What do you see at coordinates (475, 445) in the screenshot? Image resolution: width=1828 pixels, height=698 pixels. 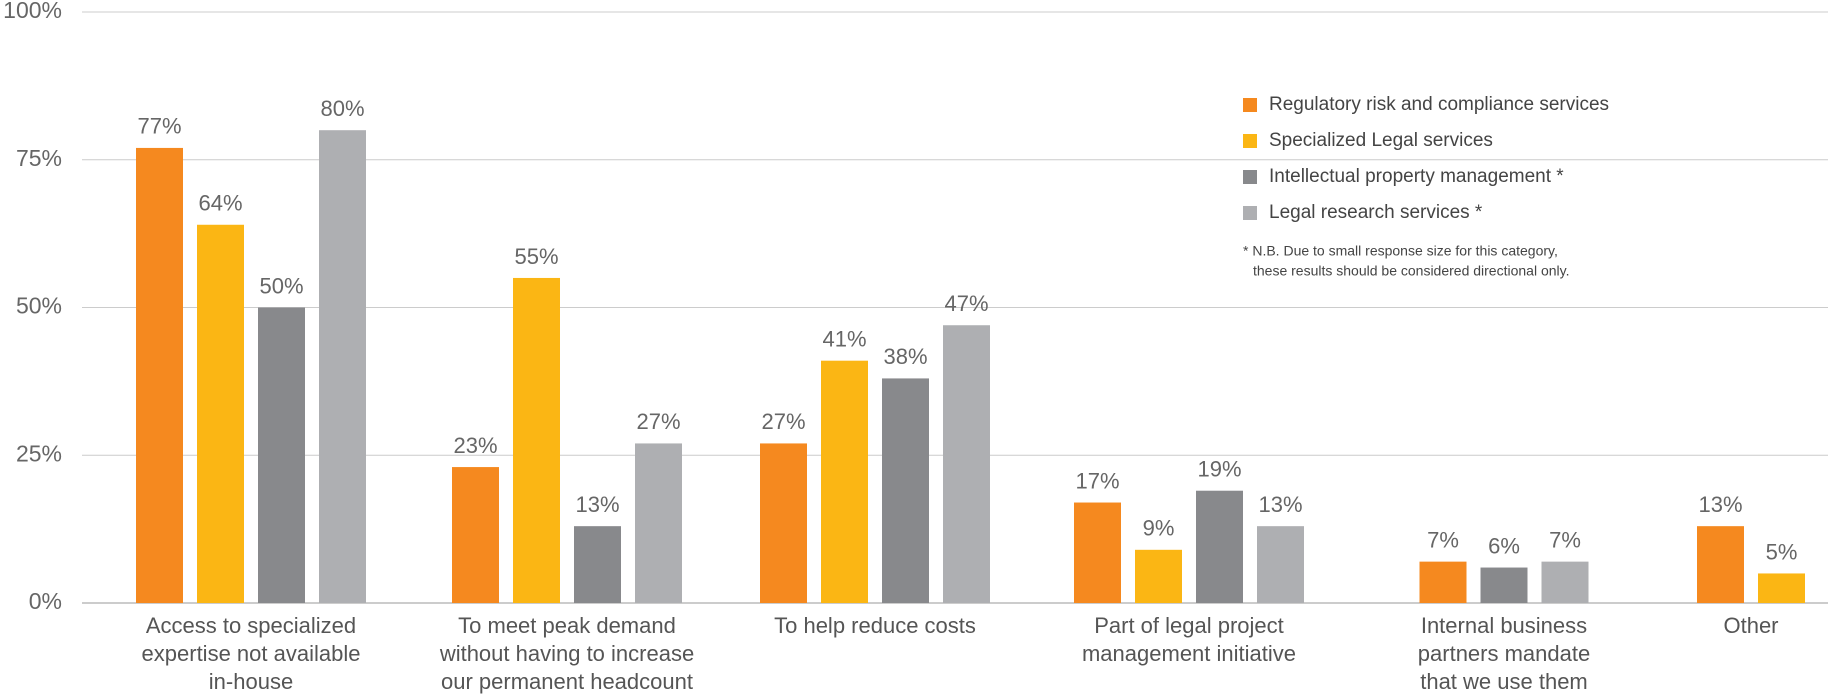 I see `value-label: 23%` at bounding box center [475, 445].